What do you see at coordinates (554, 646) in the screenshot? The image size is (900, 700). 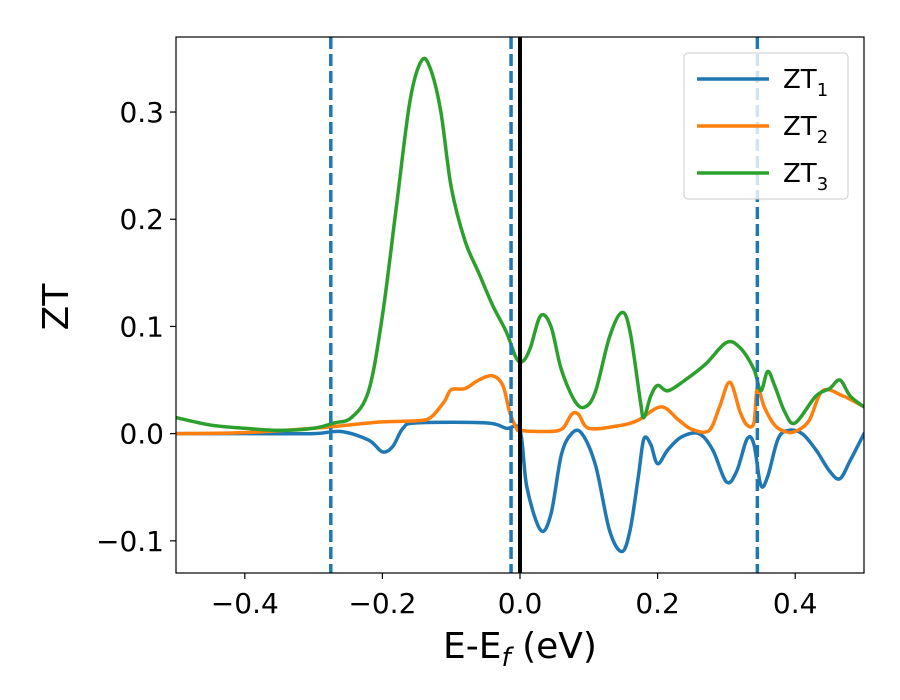 I see `x-axis-title-unit: (eV)` at bounding box center [554, 646].